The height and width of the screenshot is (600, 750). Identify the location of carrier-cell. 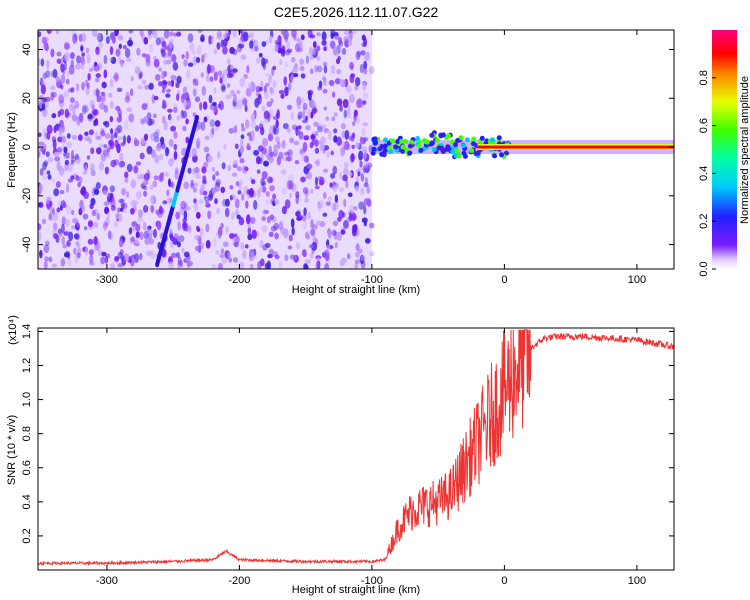
(439, 148).